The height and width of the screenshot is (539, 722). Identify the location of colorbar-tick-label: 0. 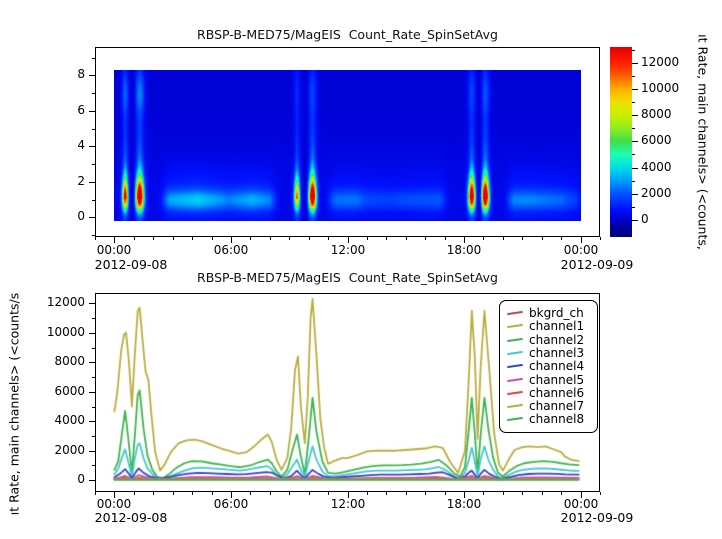
(645, 219).